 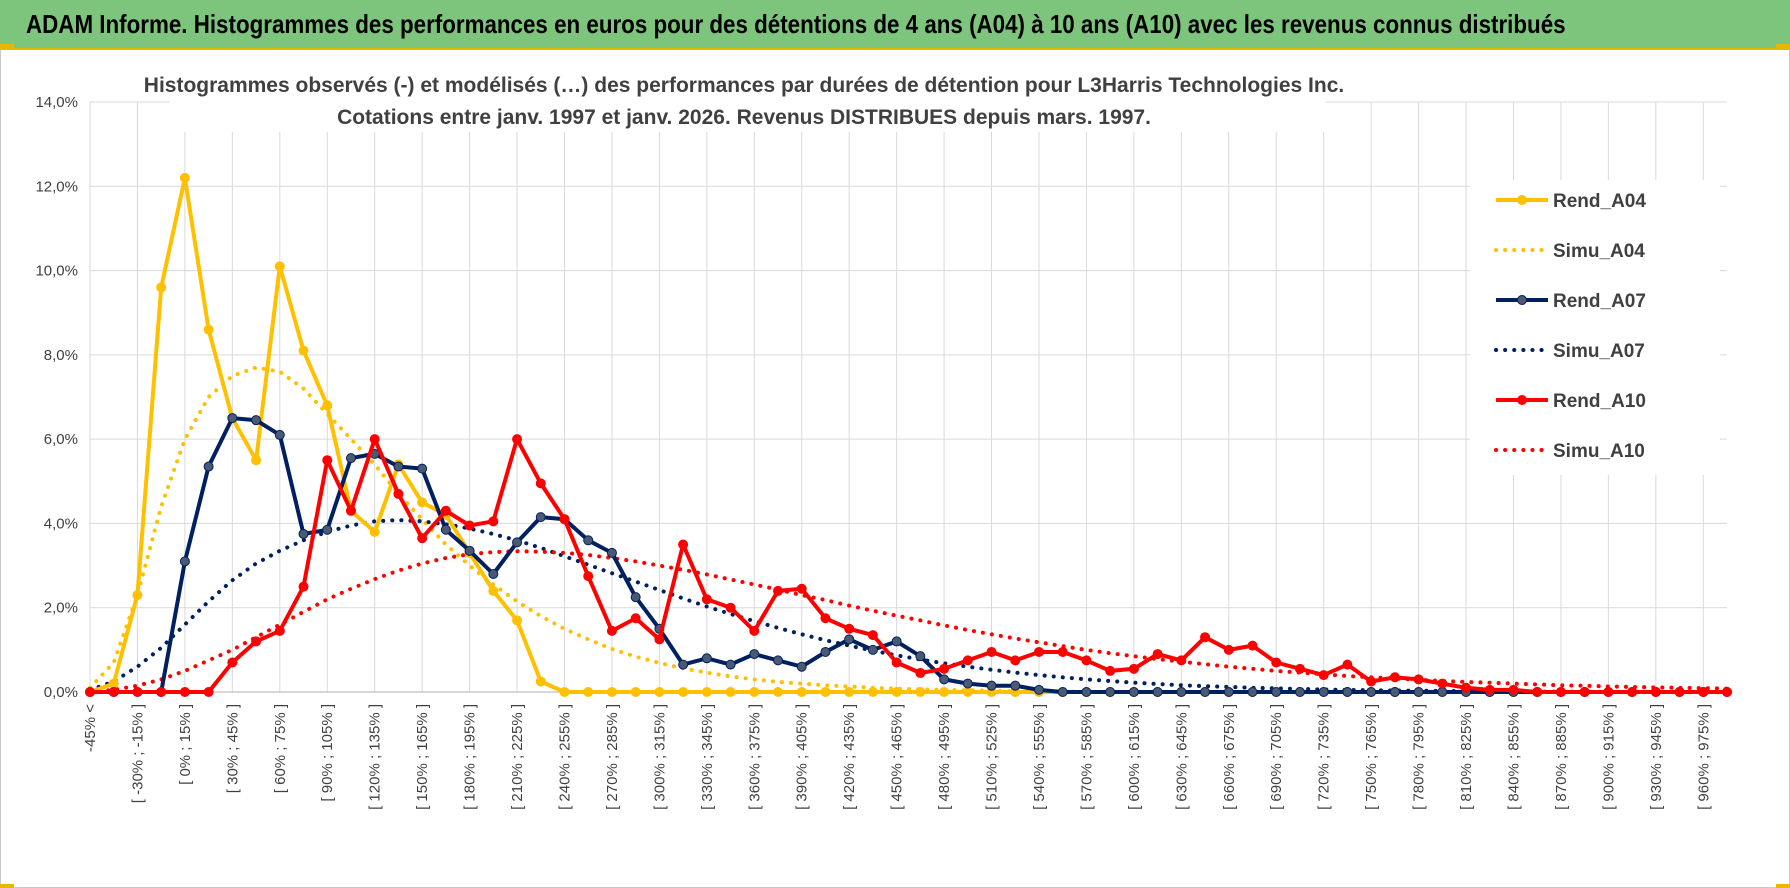 What do you see at coordinates (7, 46) in the screenshot?
I see `corner-accent-top-left` at bounding box center [7, 46].